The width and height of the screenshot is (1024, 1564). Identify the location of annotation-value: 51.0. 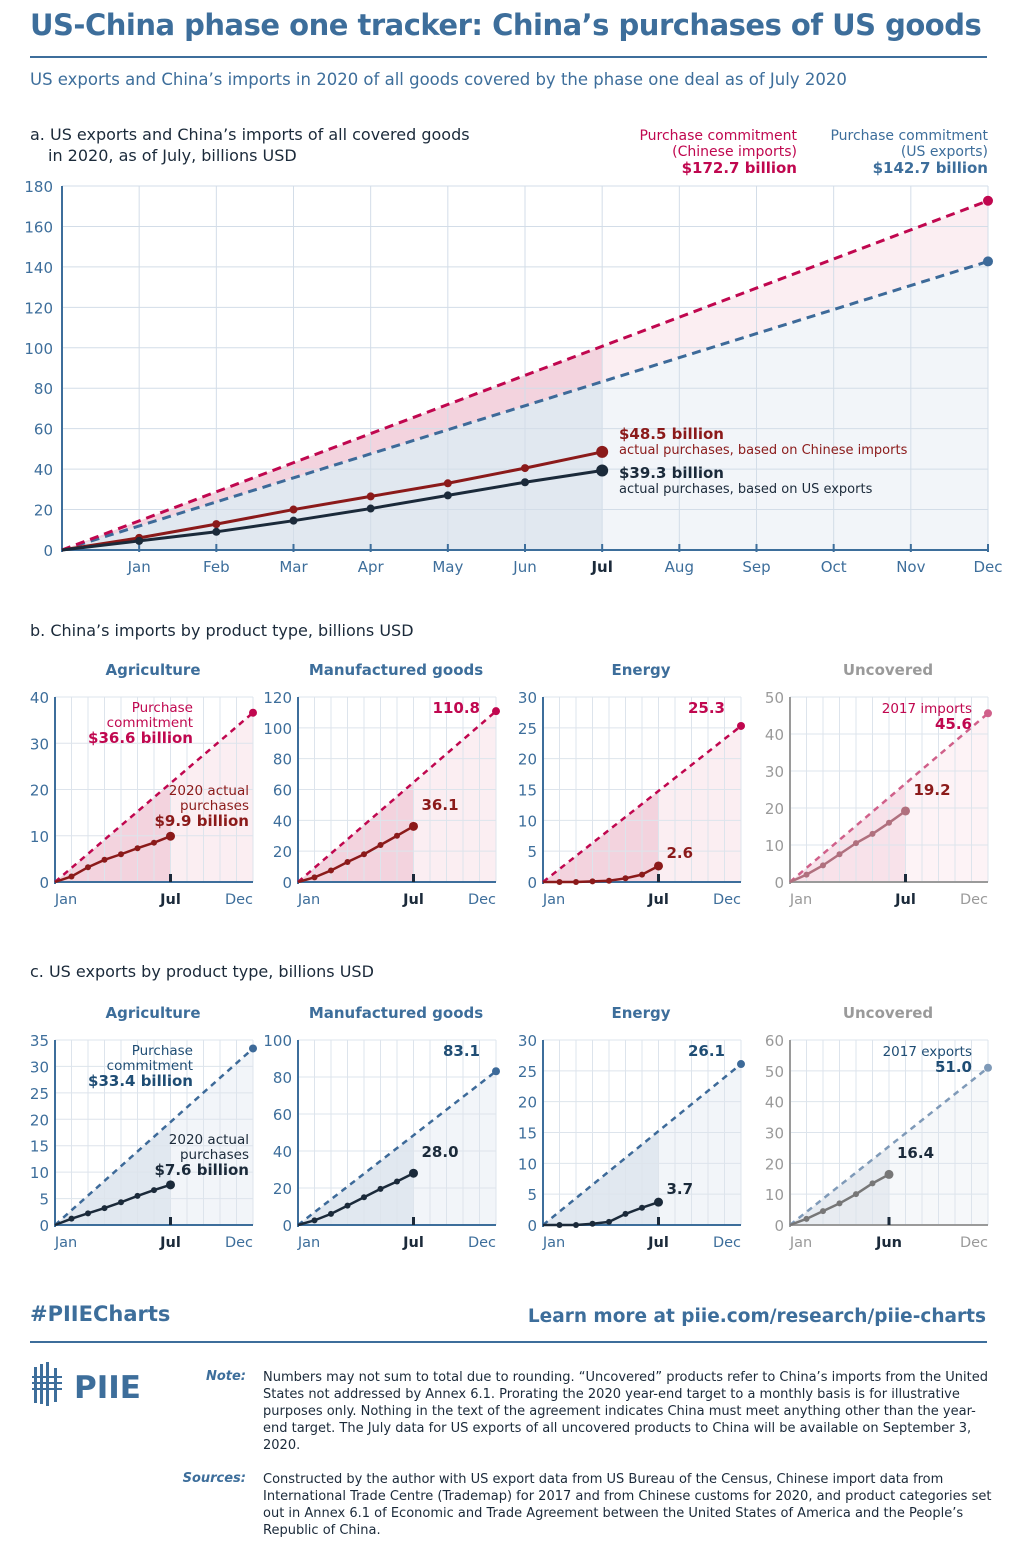
(953, 1067).